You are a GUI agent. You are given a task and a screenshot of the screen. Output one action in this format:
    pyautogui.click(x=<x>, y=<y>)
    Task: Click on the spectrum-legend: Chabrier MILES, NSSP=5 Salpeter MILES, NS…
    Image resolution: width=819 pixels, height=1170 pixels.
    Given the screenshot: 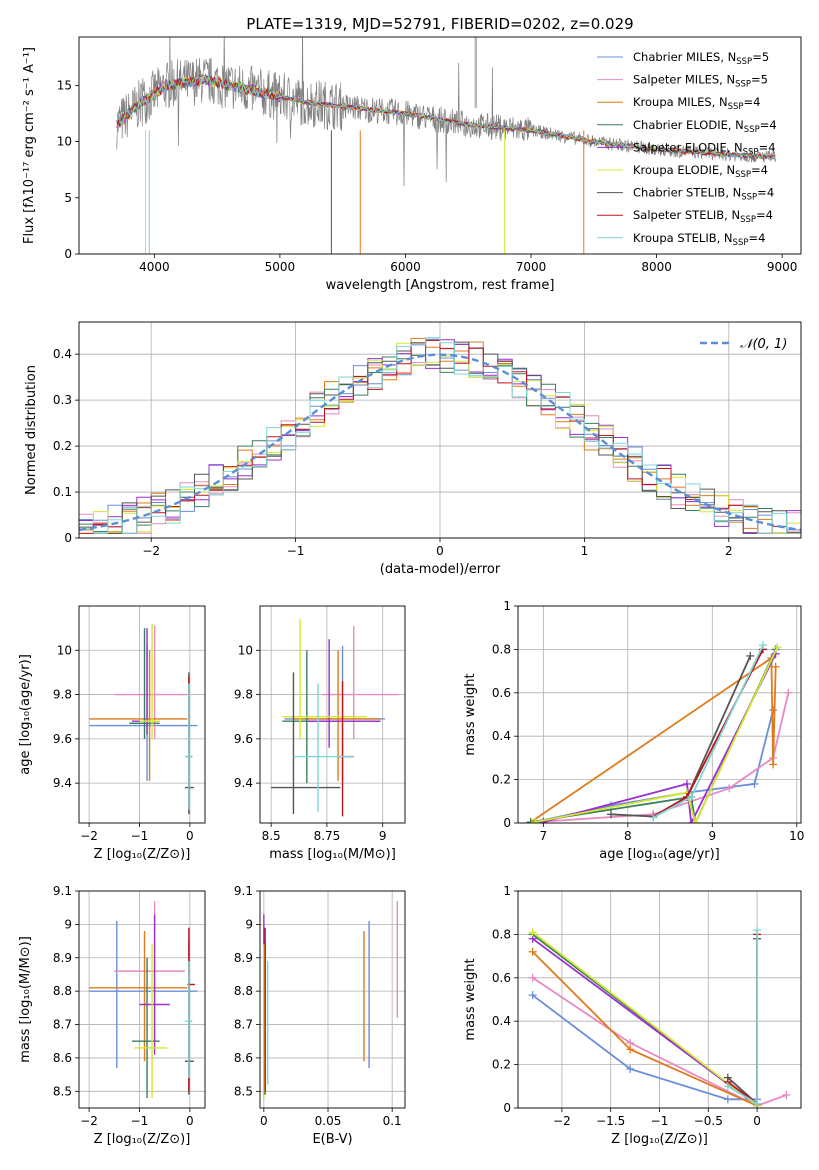 What is the action you would take?
    pyautogui.click(x=687, y=149)
    